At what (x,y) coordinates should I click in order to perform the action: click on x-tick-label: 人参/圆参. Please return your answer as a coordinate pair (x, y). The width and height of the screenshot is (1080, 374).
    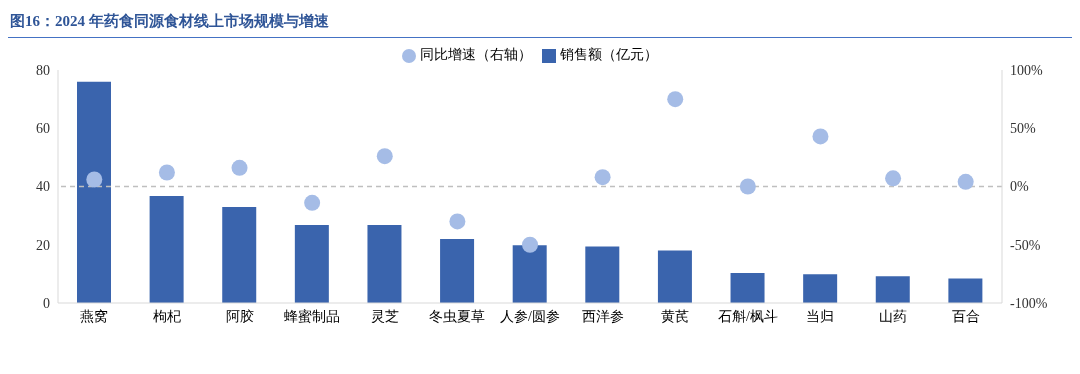
    Looking at the image, I should click on (530, 316).